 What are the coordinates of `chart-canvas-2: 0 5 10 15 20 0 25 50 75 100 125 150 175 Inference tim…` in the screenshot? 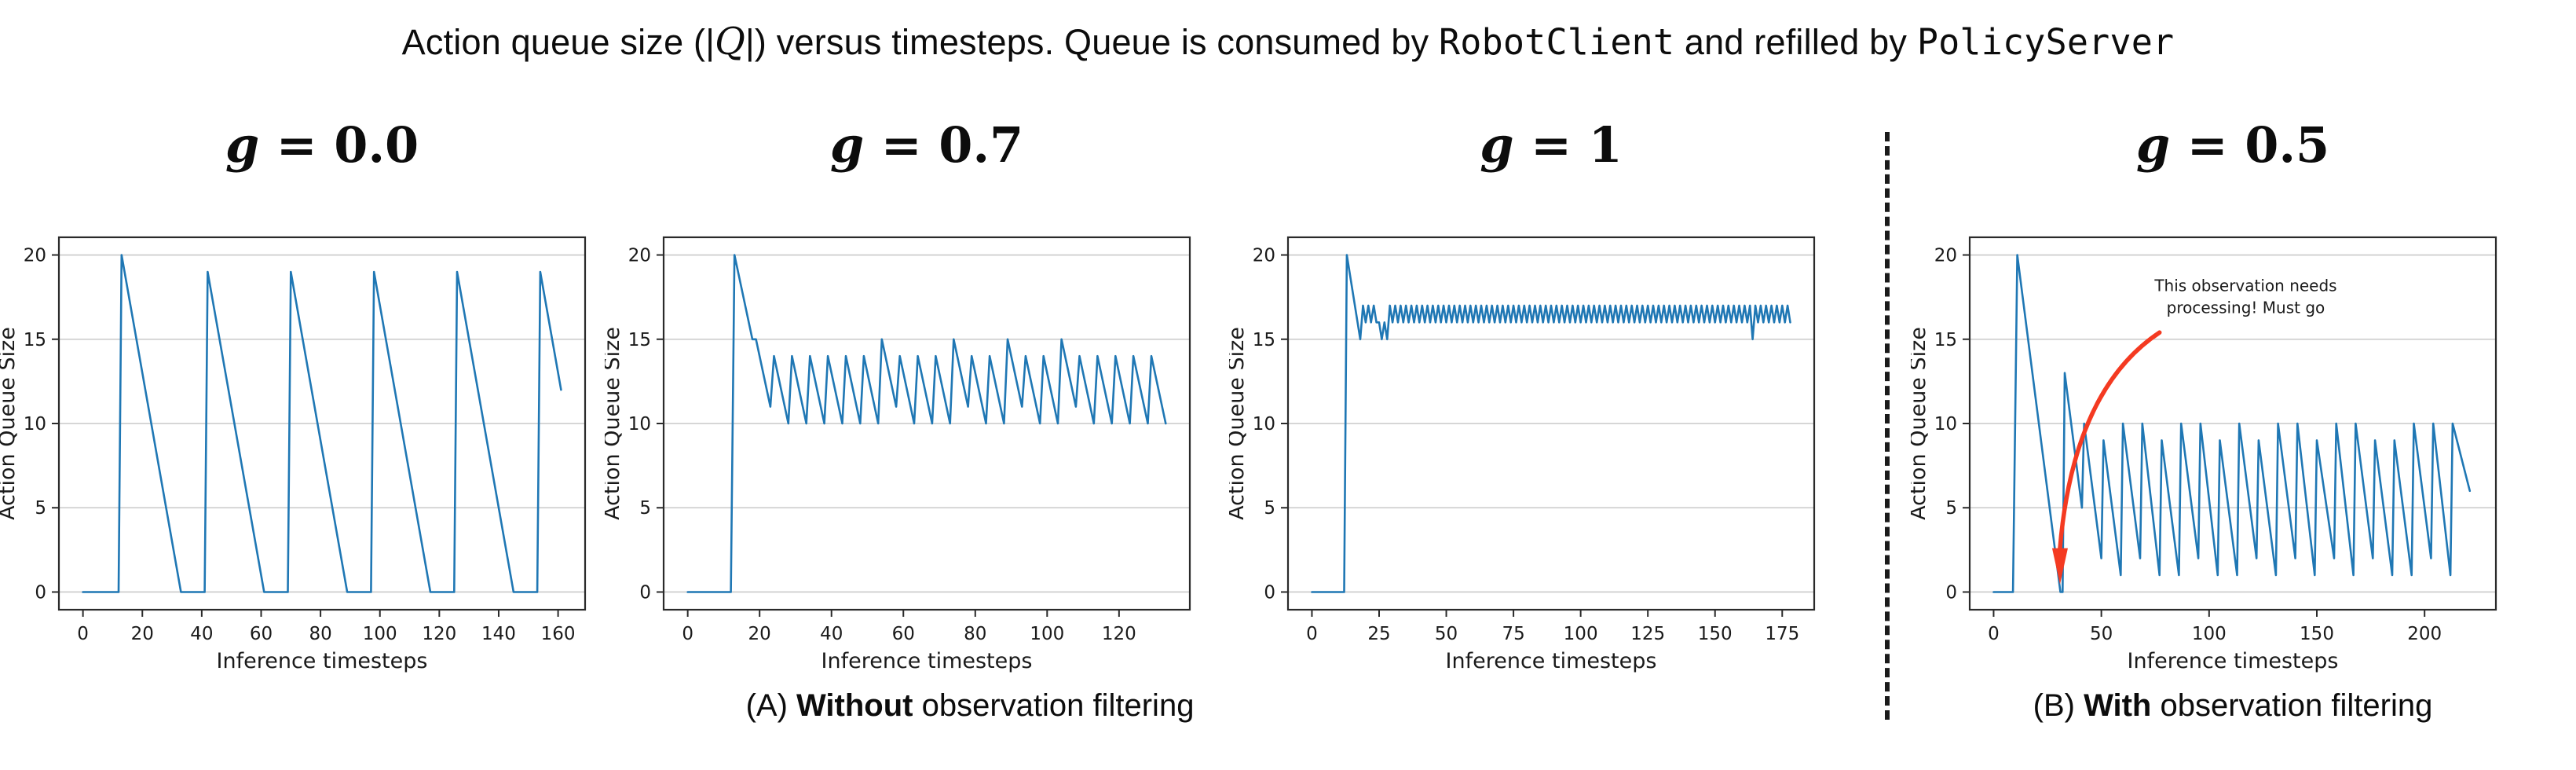 It's located at (1520, 454).